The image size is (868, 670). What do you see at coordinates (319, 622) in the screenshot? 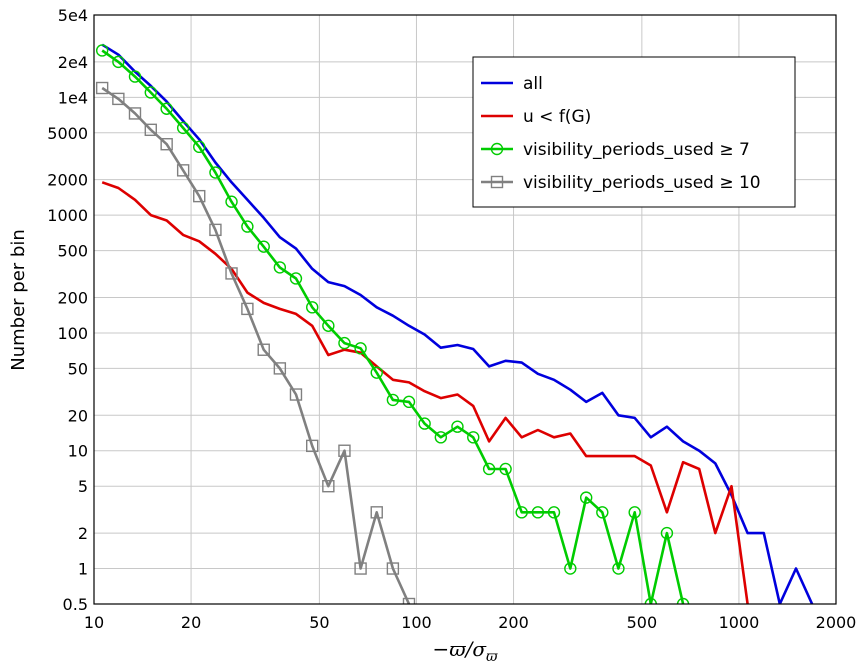
I see `x-tick-label: 50` at bounding box center [319, 622].